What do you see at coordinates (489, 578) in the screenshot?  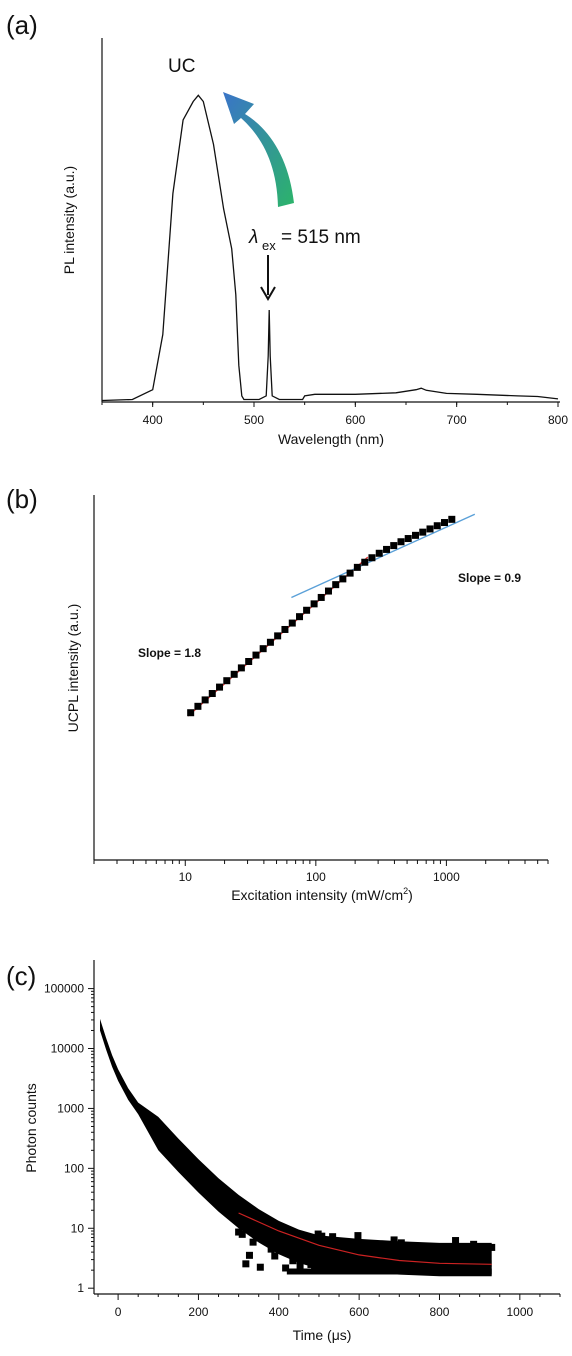 I see `slope-2-label: Slope = 0.9` at bounding box center [489, 578].